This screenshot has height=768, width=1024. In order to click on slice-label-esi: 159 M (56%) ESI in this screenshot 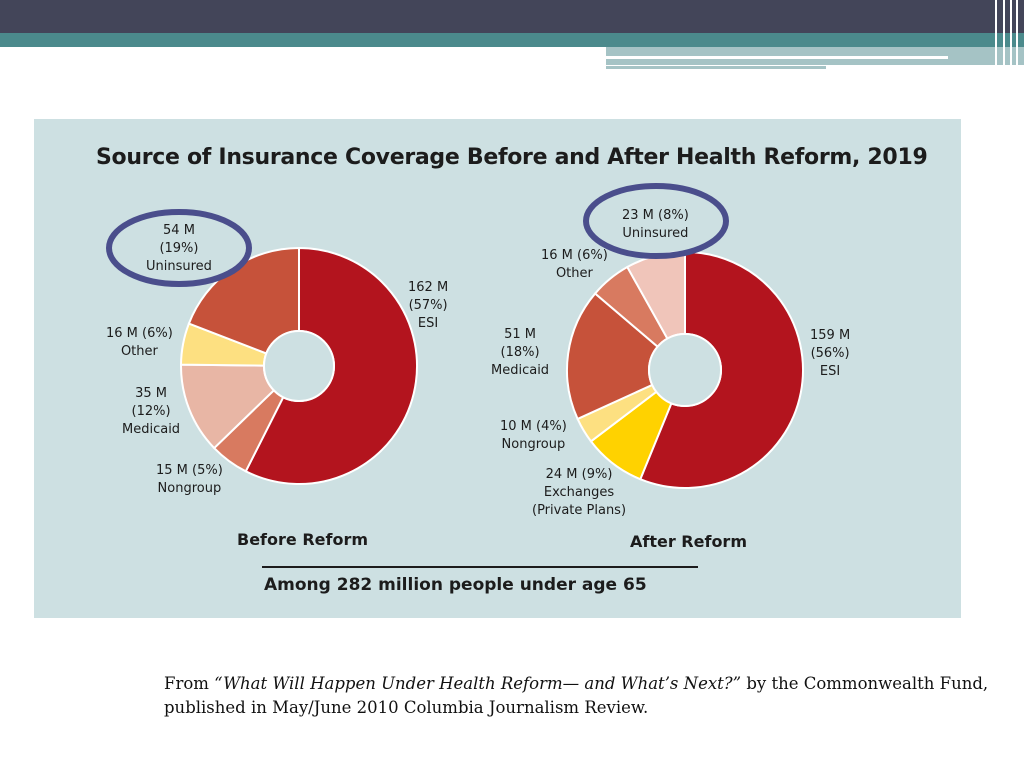, I will do `click(830, 354)`.